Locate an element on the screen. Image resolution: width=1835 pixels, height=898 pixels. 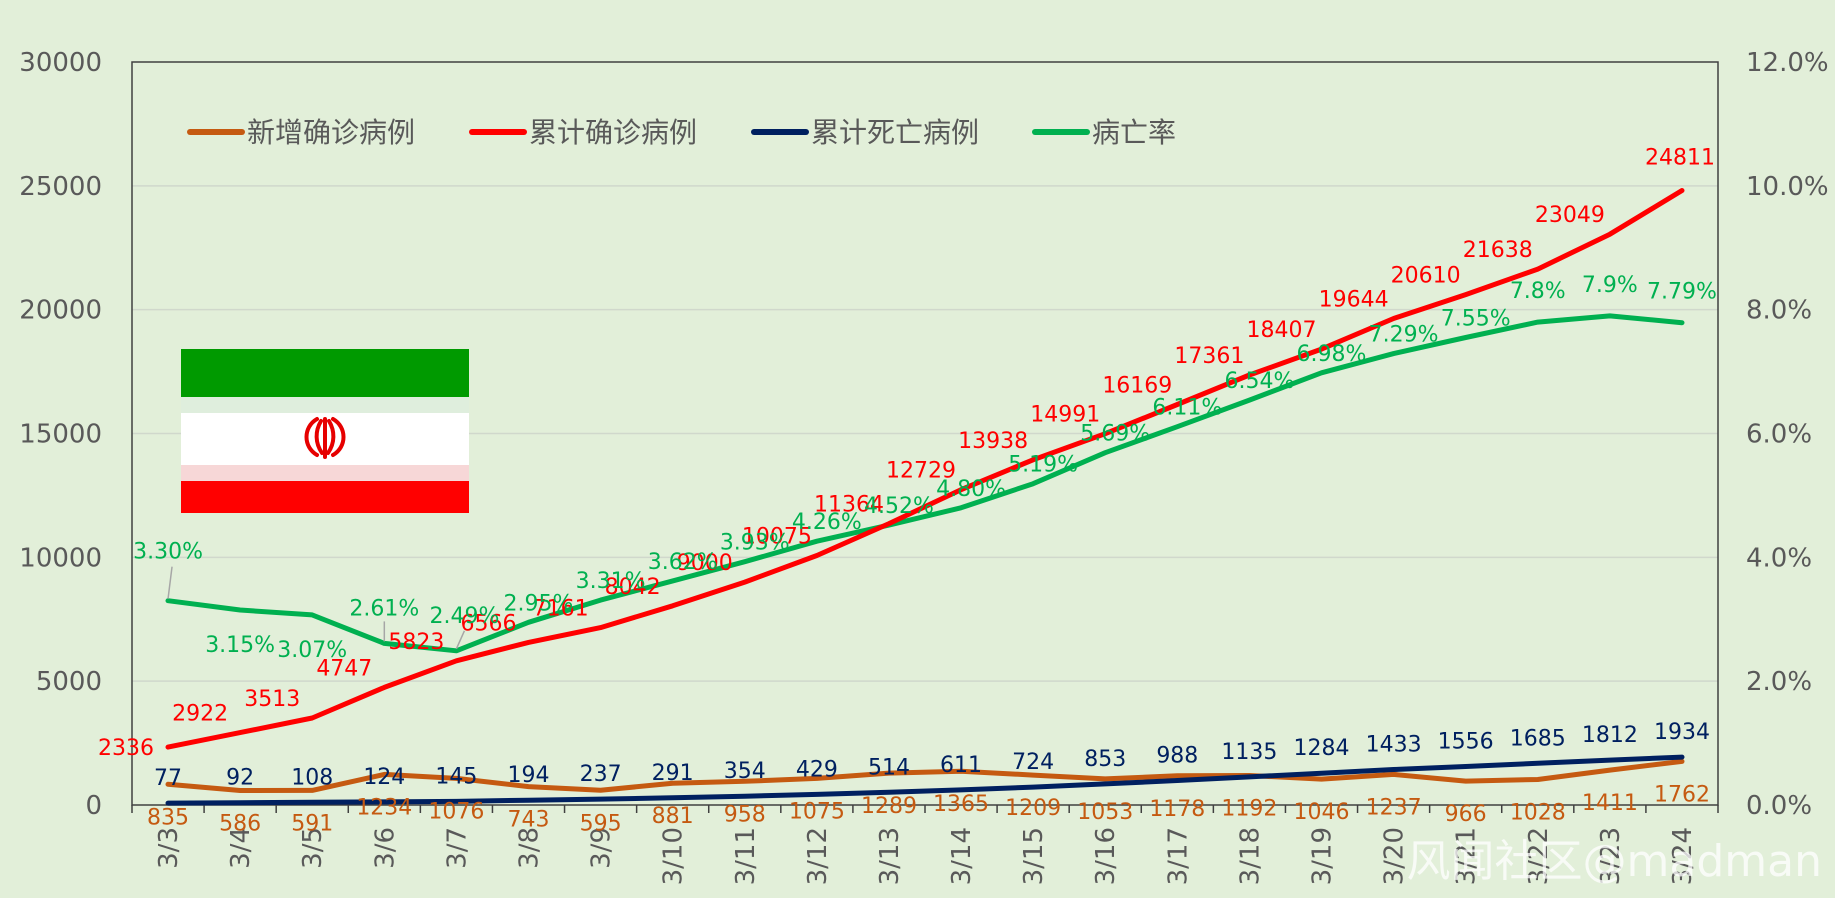
new-cases-label: 595 is located at coordinates (601, 823).